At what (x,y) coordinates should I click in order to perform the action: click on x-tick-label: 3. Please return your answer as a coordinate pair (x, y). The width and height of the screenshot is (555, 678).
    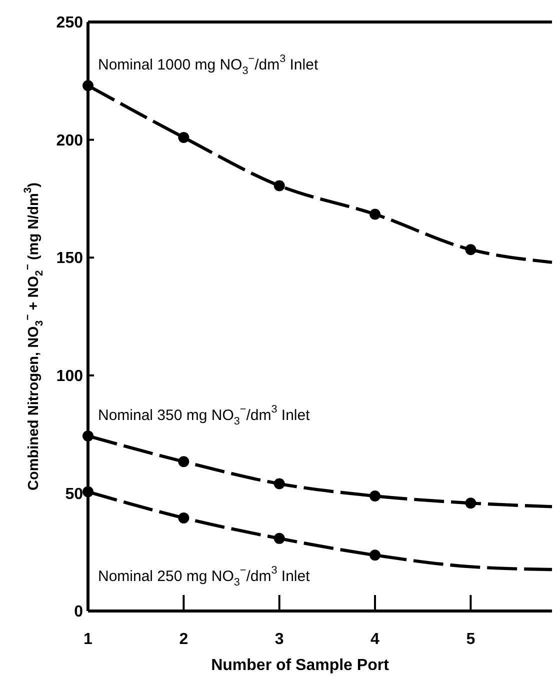
    Looking at the image, I should click on (279, 639).